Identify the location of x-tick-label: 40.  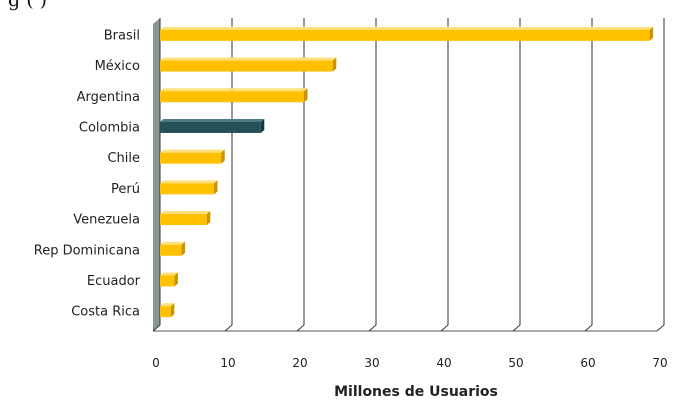
(443, 363).